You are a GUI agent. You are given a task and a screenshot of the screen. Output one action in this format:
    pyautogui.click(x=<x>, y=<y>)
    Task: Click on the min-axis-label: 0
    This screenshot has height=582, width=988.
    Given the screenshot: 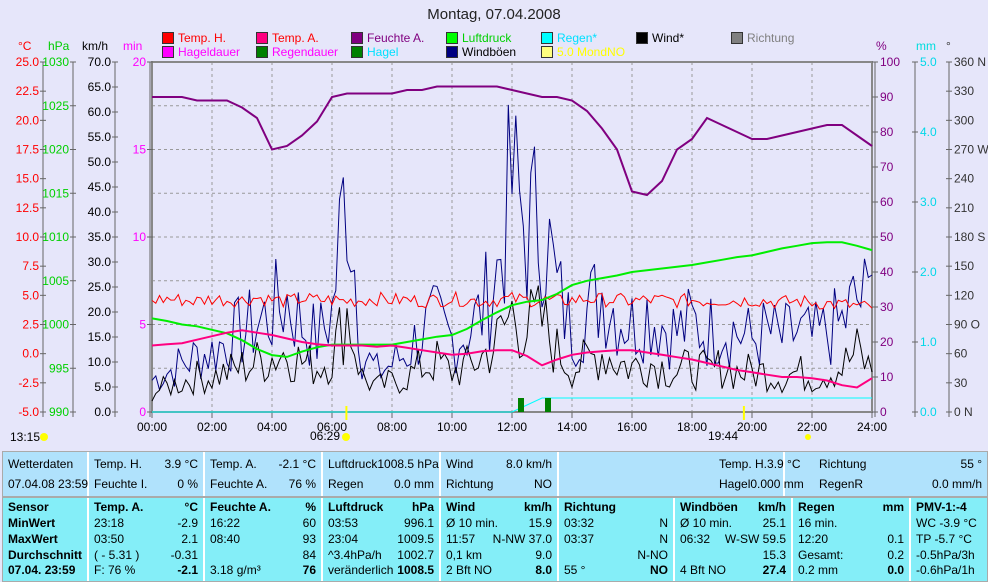 What is the action you would take?
    pyautogui.click(x=142, y=412)
    